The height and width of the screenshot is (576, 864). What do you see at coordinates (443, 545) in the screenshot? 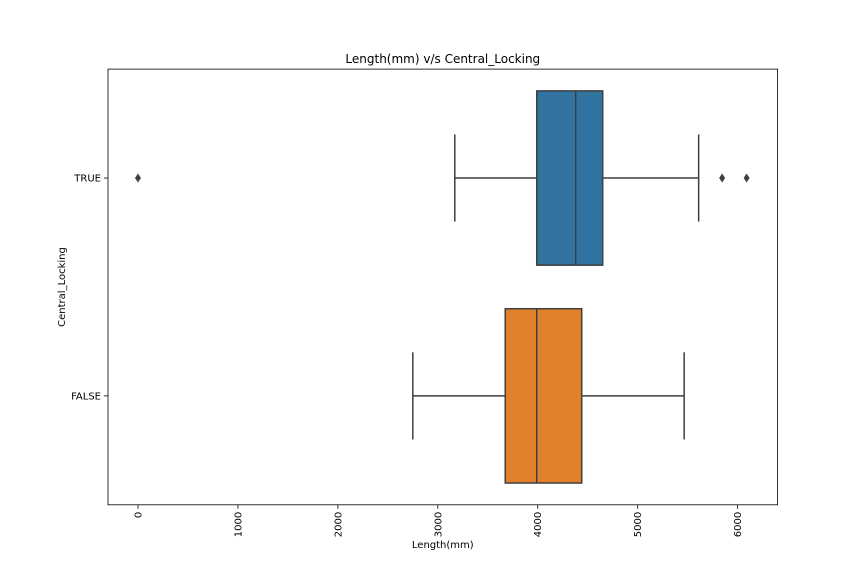
I see `x-axis-label: Length(mm)` at bounding box center [443, 545].